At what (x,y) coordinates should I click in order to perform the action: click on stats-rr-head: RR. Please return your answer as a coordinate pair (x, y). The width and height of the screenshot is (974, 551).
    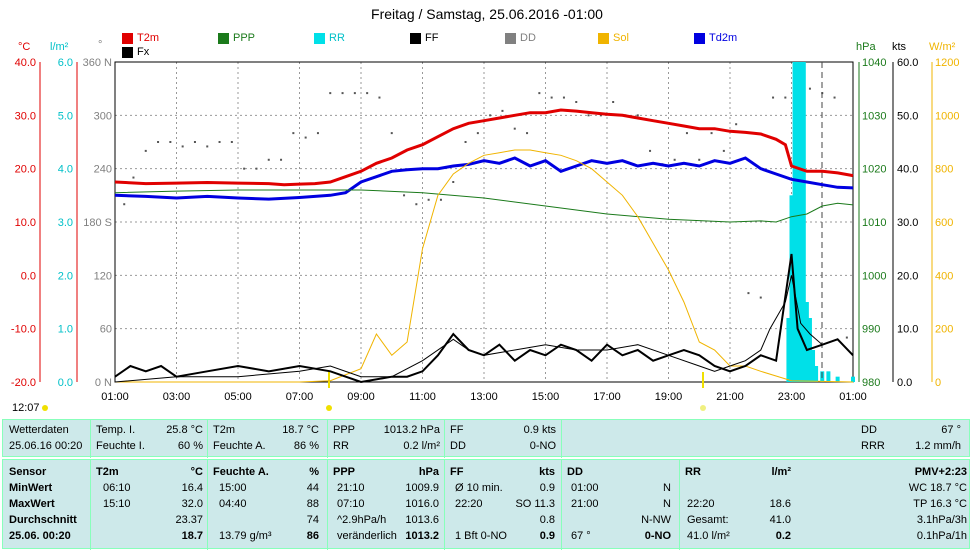
    Looking at the image, I should click on (693, 472).